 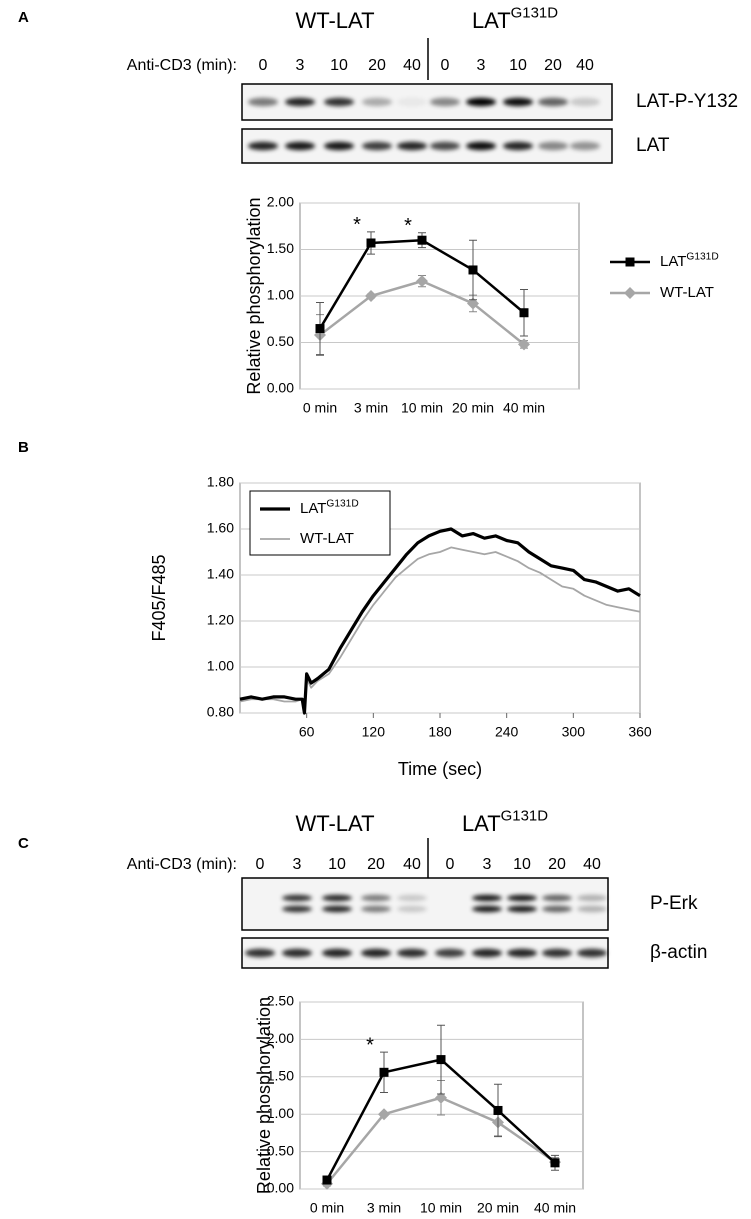 What do you see at coordinates (320, 523) in the screenshot?
I see `legend-box` at bounding box center [320, 523].